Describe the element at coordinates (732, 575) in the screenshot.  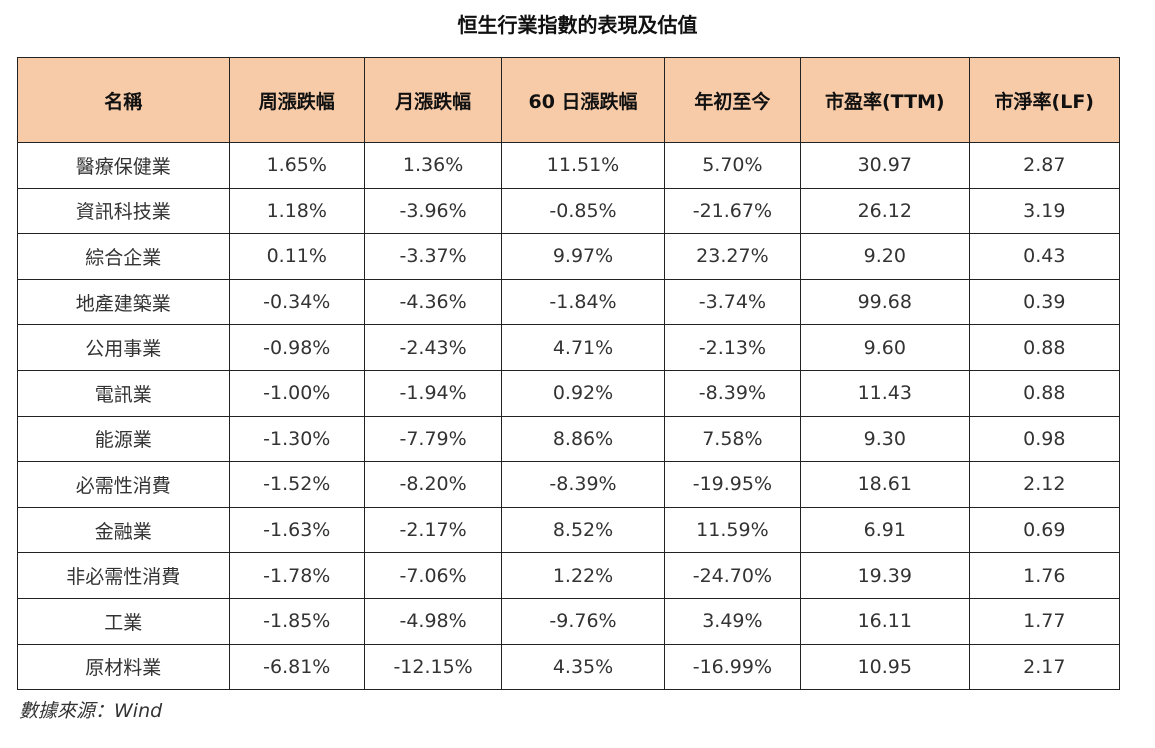
I see `cell-ytd: -24.70%` at that location.